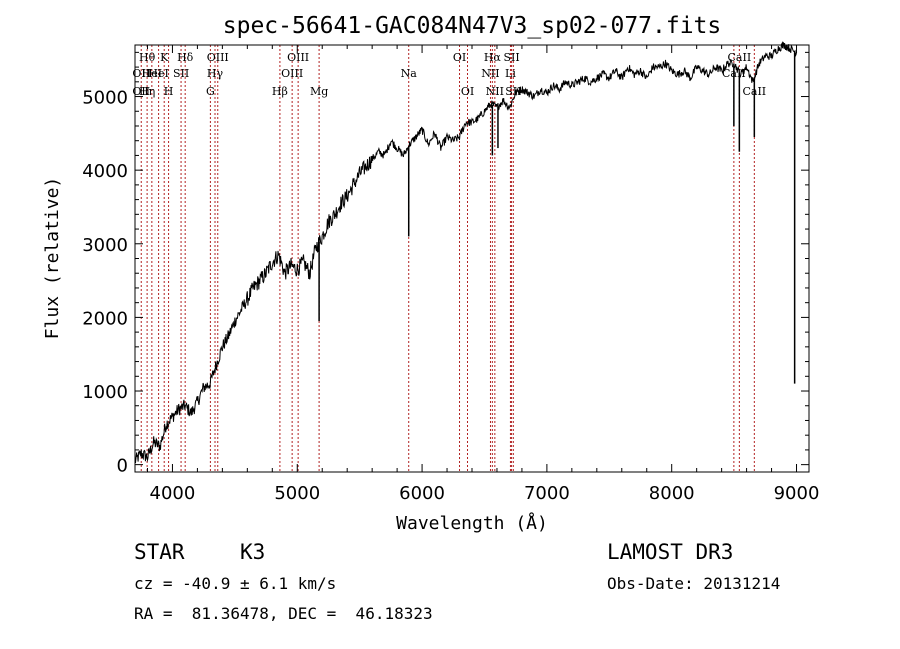 This screenshot has height=649, width=900. What do you see at coordinates (459, 57) in the screenshot?
I see `marker-label-16-0: OI` at bounding box center [459, 57].